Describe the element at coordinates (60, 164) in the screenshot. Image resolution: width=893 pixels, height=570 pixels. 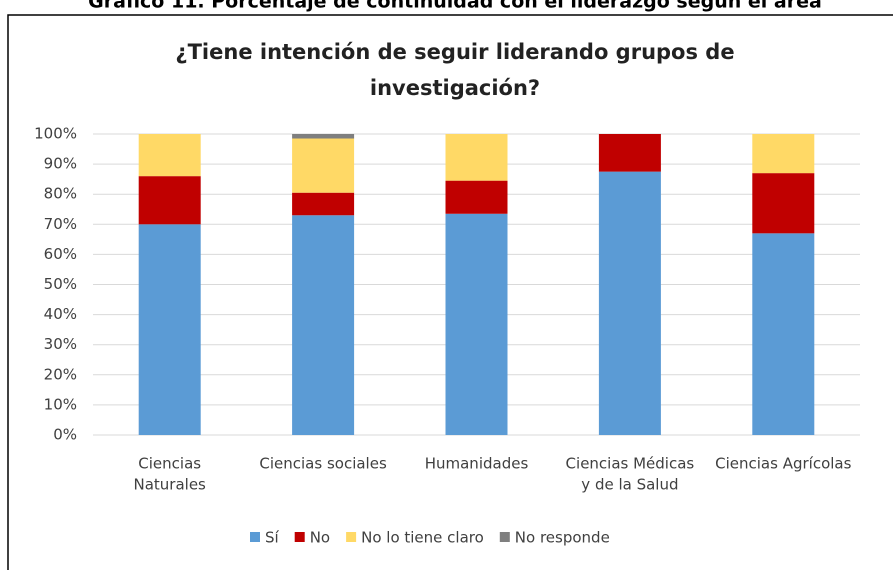
I see `y-tick-label: 90%` at that location.